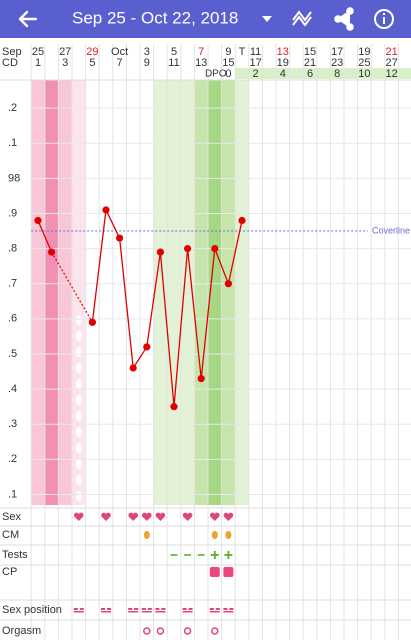 This screenshot has height=640, width=411. What do you see at coordinates (344, 19) in the screenshot?
I see `share-button` at bounding box center [344, 19].